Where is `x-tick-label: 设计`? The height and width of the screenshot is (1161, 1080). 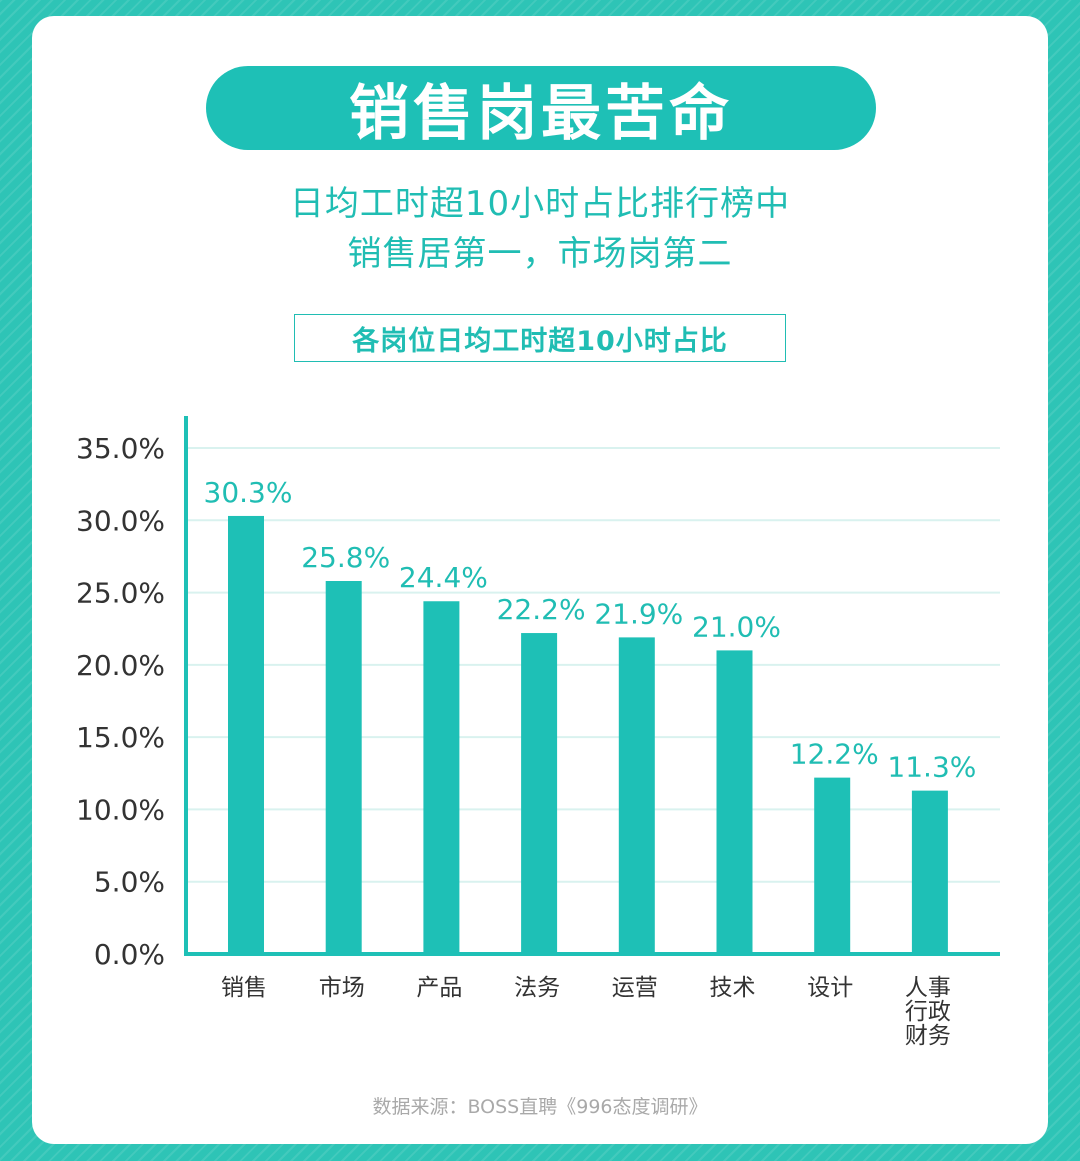 x-tick-label: 设计 is located at coordinates (830, 988).